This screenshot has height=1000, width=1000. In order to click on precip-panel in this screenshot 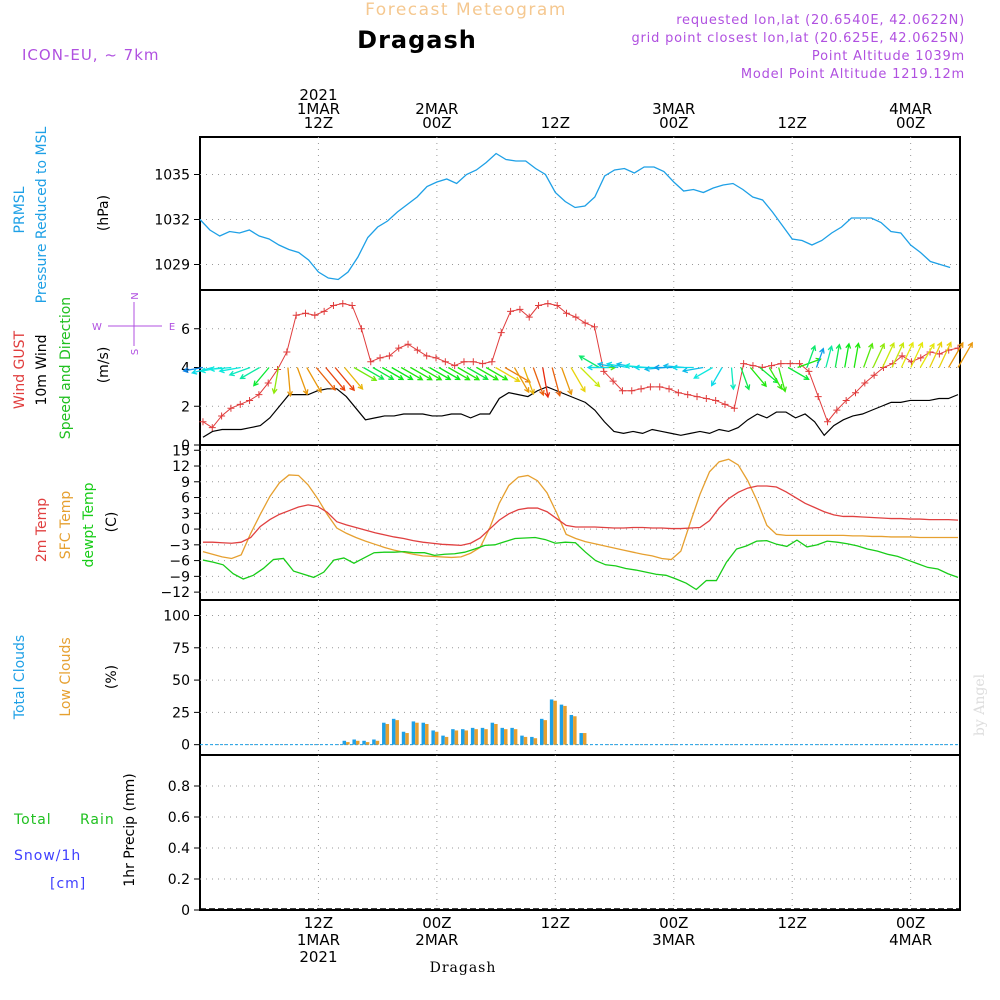, I will do `click(580, 832)`.